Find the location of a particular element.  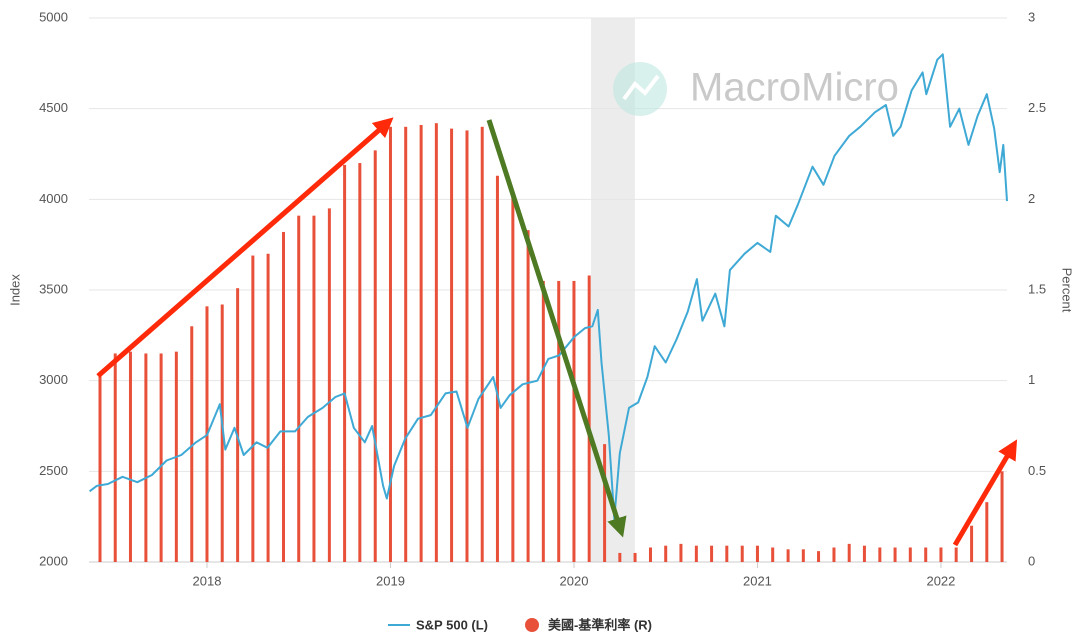

y2-tick-label: 3 is located at coordinates (1031, 16).